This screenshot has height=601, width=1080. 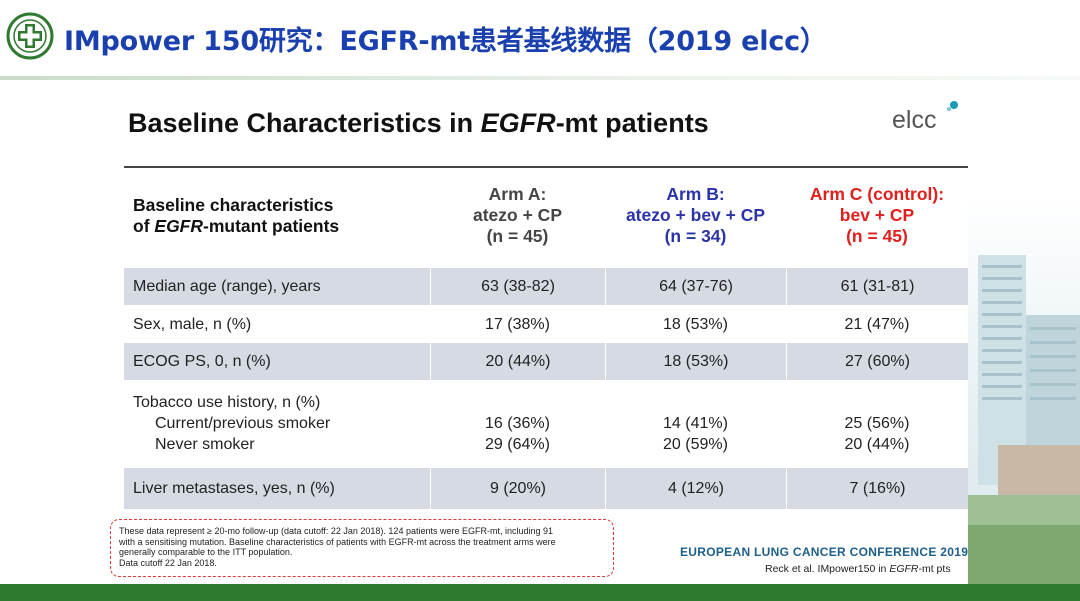 I want to click on conference-name: EUROPEAN LUNG CANCER CONFERENCE 2019, so click(x=824, y=552).